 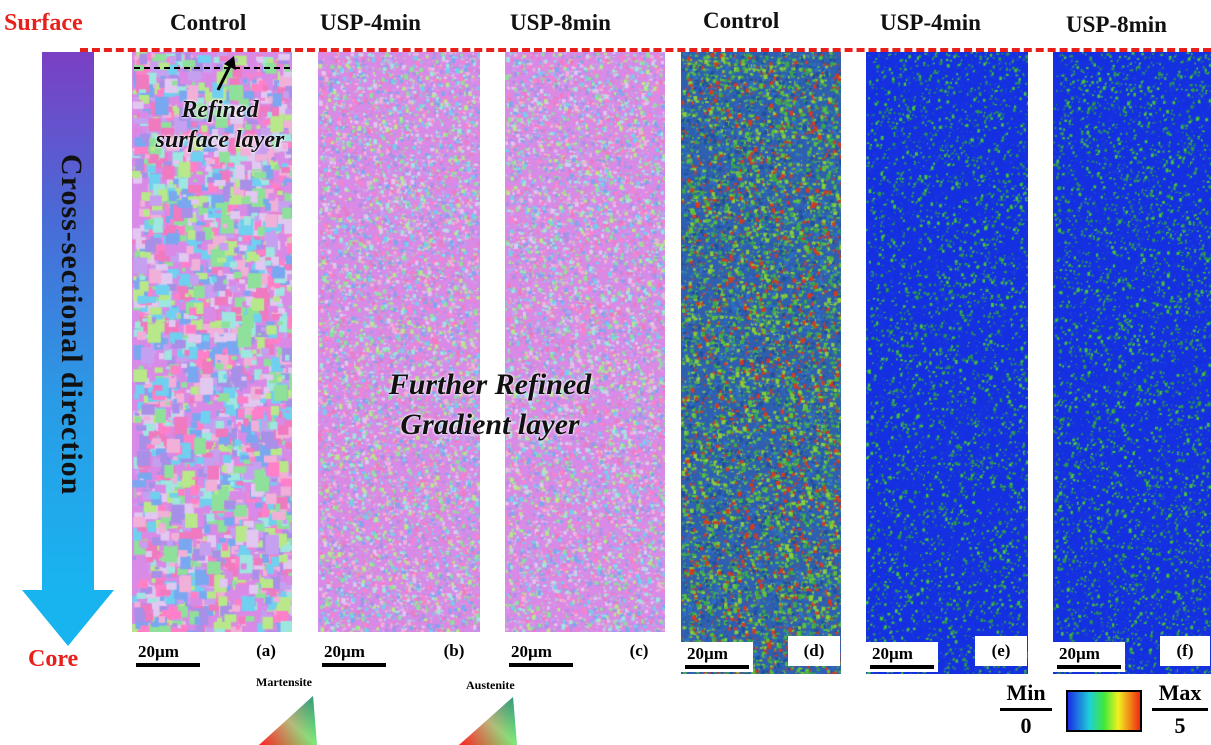 I want to click on direction-arrow-shaft, so click(x=68, y=322).